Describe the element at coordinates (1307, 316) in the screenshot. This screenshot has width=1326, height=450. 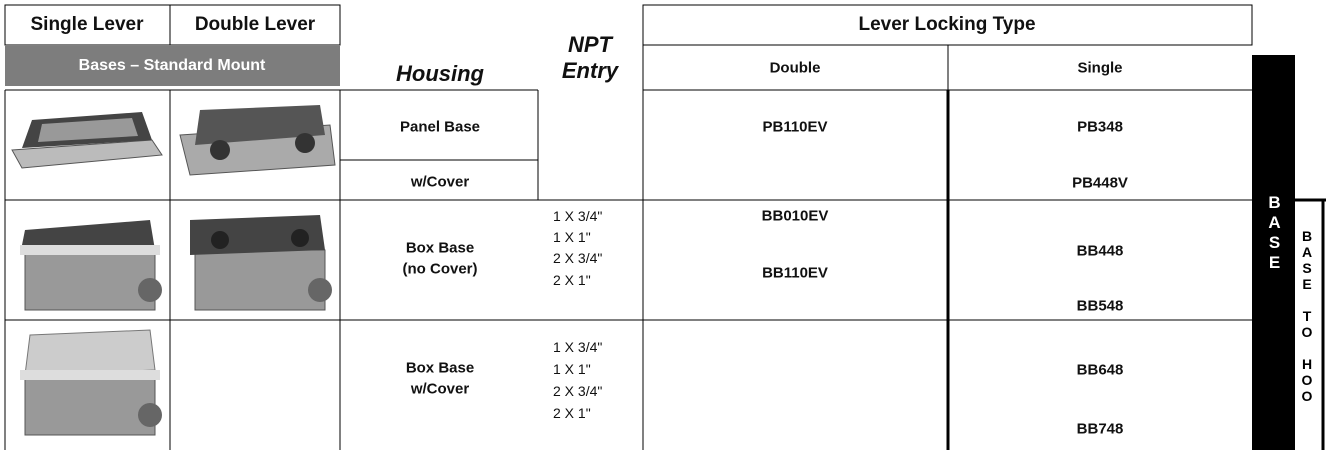
I see `side-tab: BASE TO HOO` at that location.